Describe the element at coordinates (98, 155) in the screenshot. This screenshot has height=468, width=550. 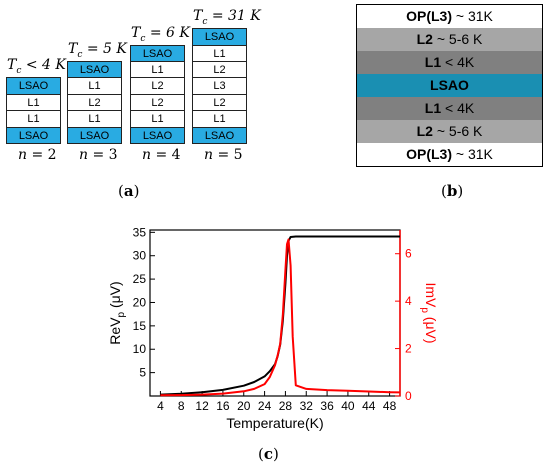
I see `n-label: n = 3` at that location.